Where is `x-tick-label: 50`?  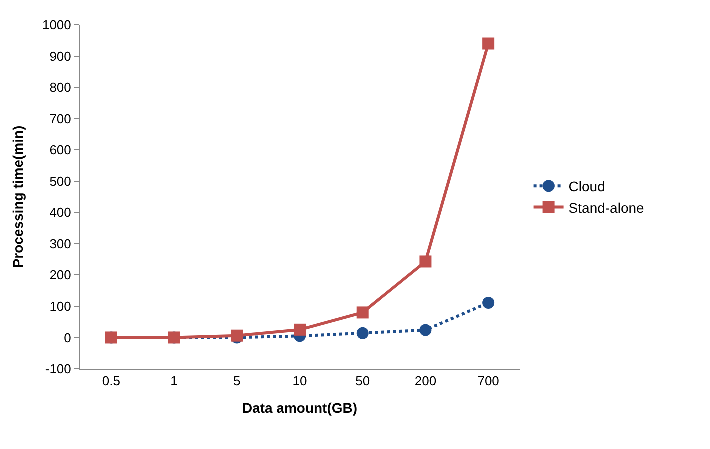 x-tick-label: 50 is located at coordinates (363, 381).